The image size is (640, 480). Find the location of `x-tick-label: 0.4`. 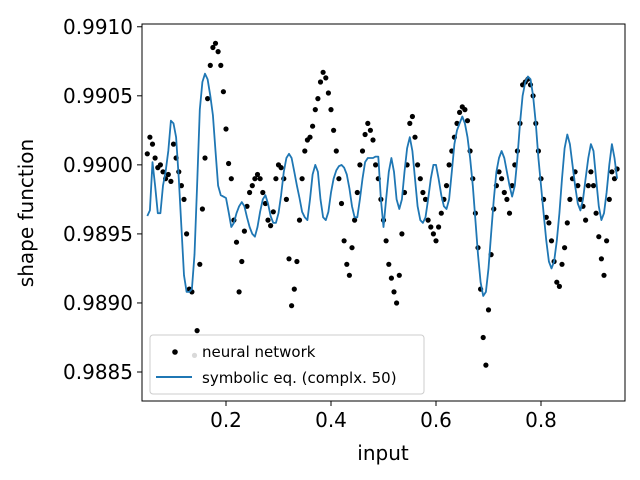

x-tick-label: 0.4 is located at coordinates (331, 420).